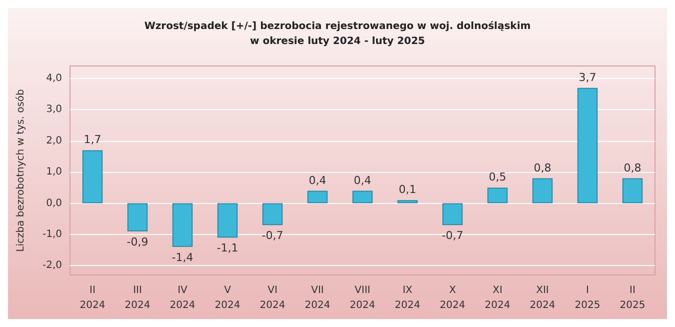 This screenshot has width=675, height=327. I want to click on x-tick-label: II 2025, so click(633, 298).